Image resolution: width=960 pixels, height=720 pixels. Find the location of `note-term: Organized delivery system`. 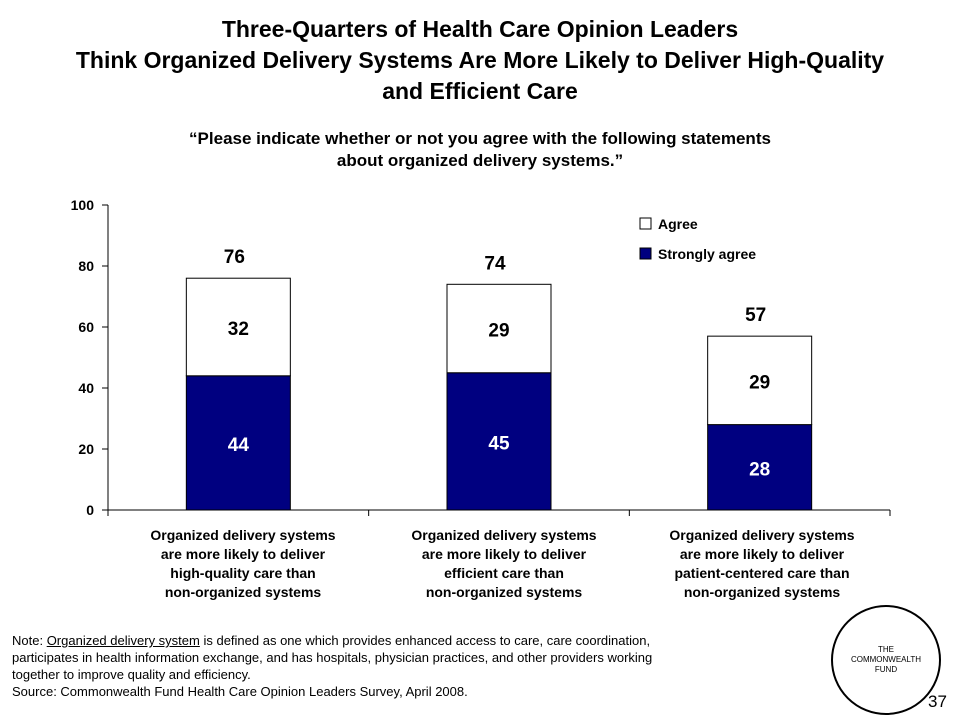

note-term: Organized delivery system is located at coordinates (123, 640).